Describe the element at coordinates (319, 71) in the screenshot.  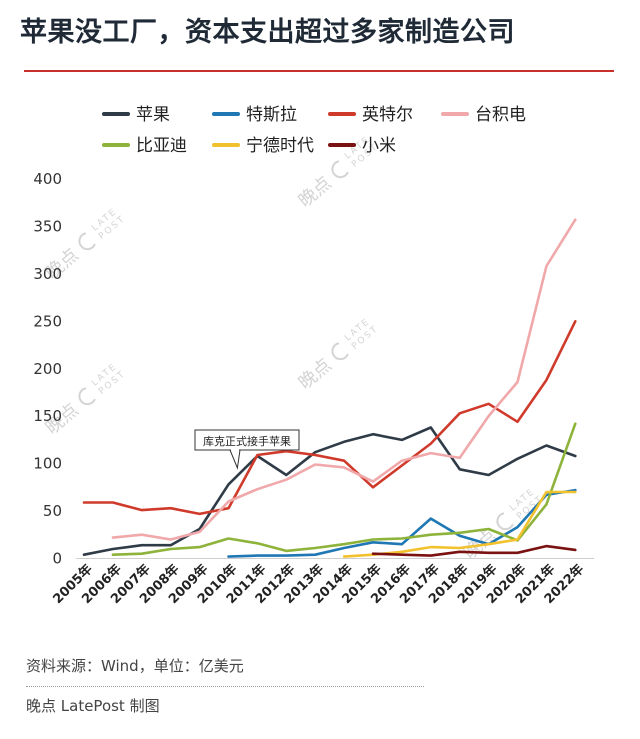
I see `title-divider` at that location.